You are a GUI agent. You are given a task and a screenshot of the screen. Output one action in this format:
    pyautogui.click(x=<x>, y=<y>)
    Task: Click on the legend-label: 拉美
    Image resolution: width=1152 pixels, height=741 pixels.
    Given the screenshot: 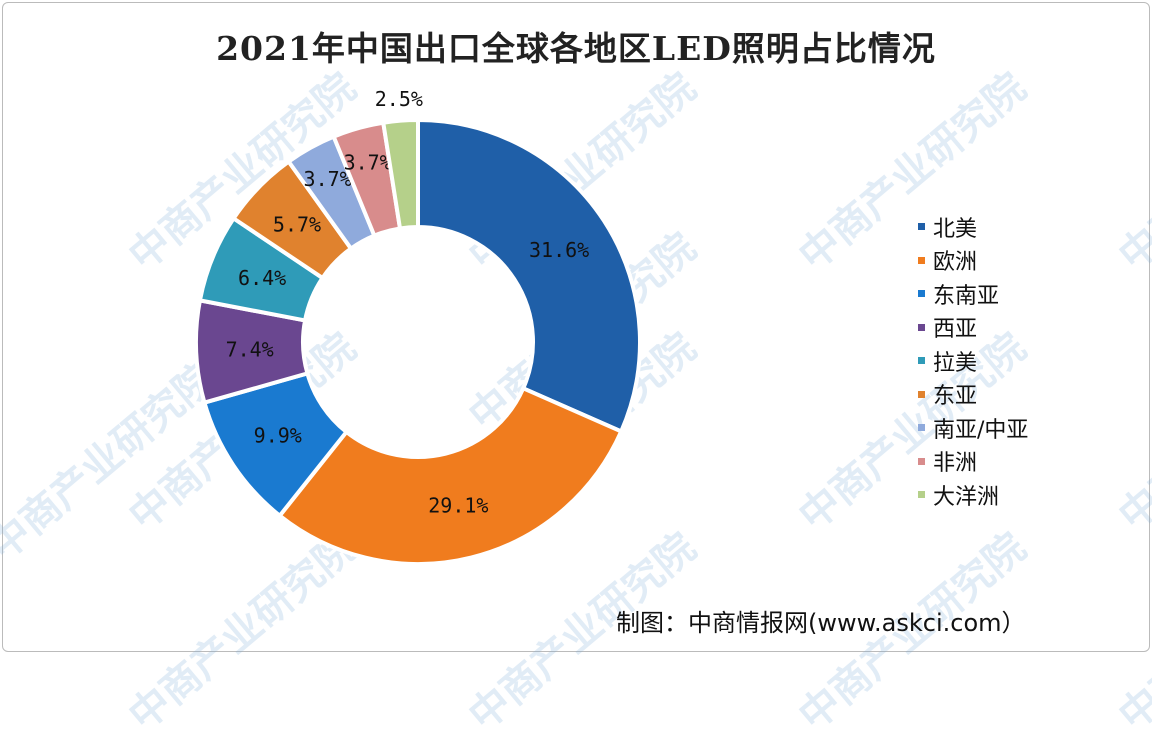 What is the action you would take?
    pyautogui.click(x=955, y=363)
    